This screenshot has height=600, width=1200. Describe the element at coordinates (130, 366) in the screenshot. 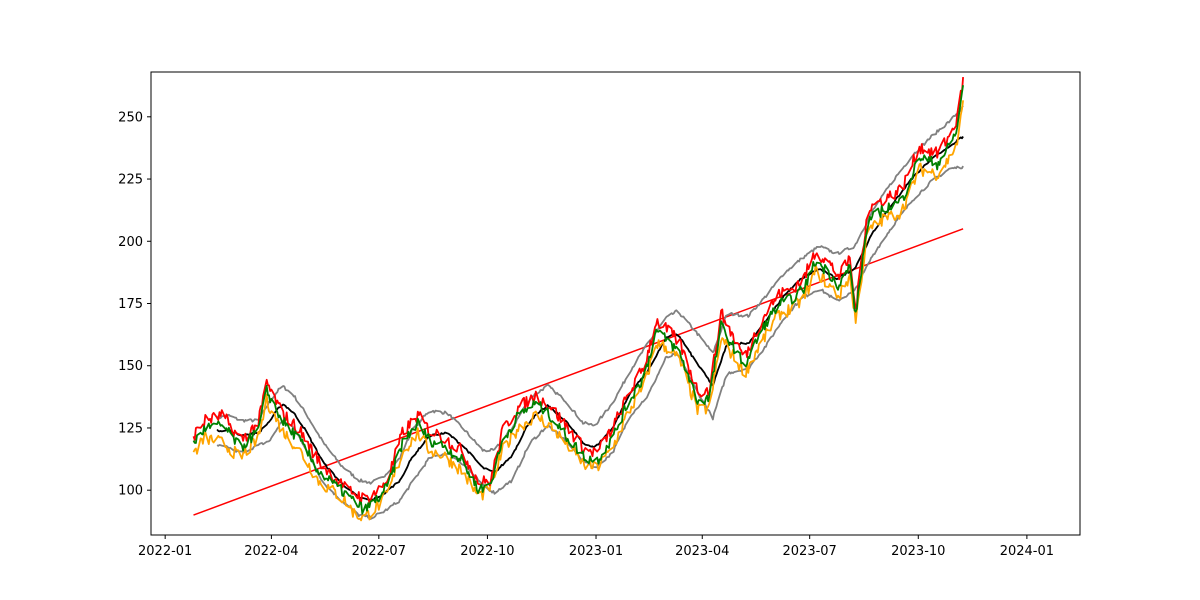

I see `y-tick-label: 150` at that location.